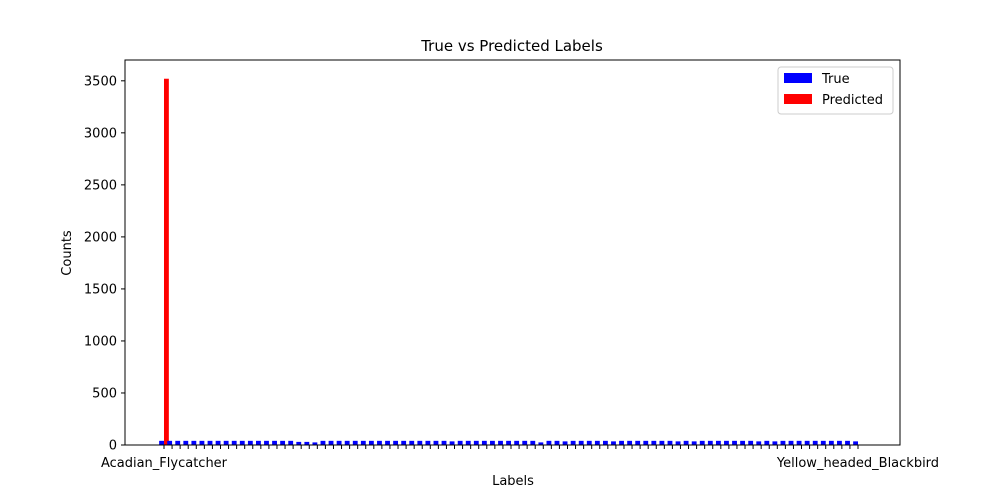 This screenshot has height=500, width=1000. Describe the element at coordinates (835, 90) in the screenshot. I see `legend: True Predicted` at that location.